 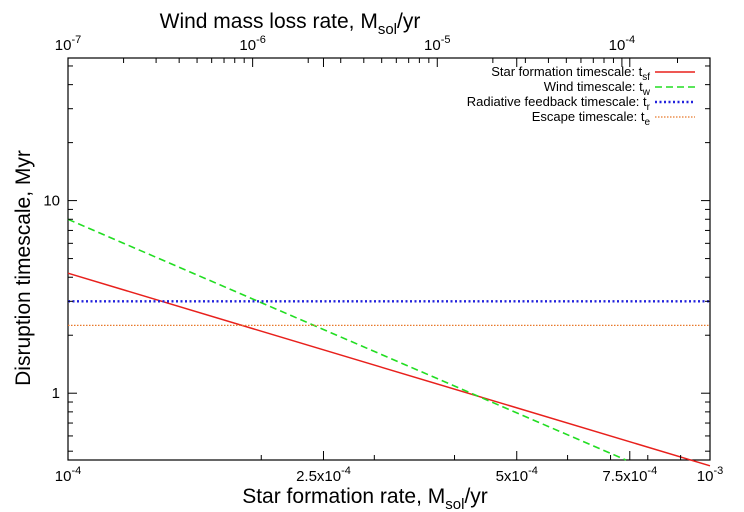 What do you see at coordinates (323, 475) in the screenshot?
I see `x-tick-label: 2.5x10⁻⁴` at bounding box center [323, 475].